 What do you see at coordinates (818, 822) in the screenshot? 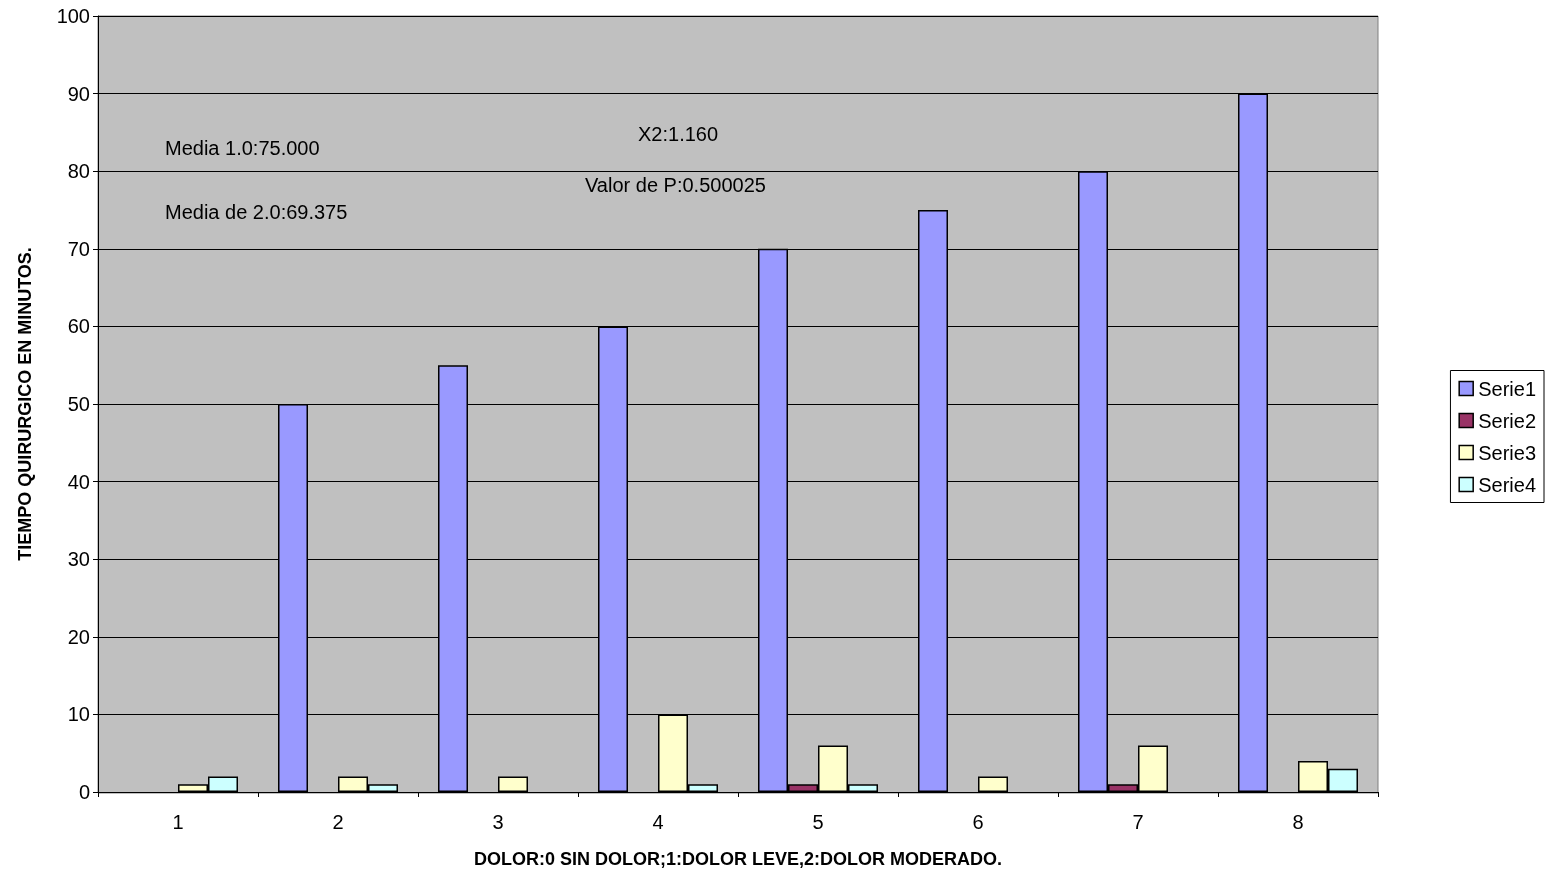
I see `x-tick-label: 5` at bounding box center [818, 822].